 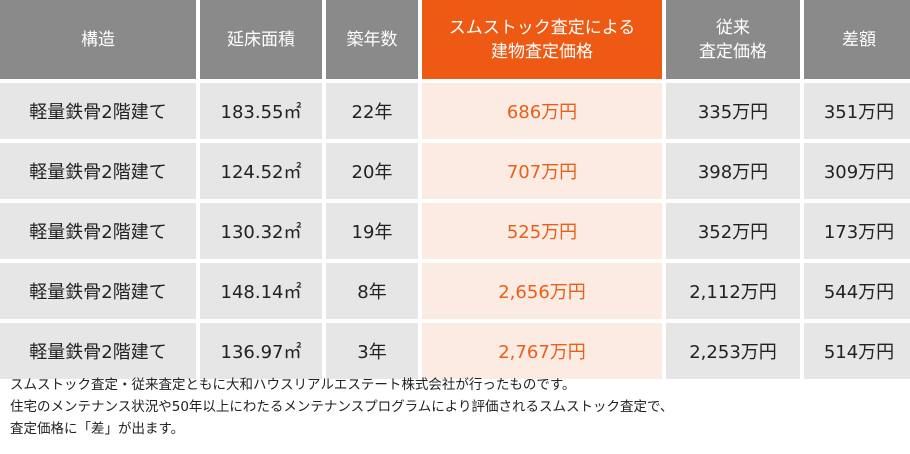 I want to click on header-structure: 構造, so click(x=98, y=39).